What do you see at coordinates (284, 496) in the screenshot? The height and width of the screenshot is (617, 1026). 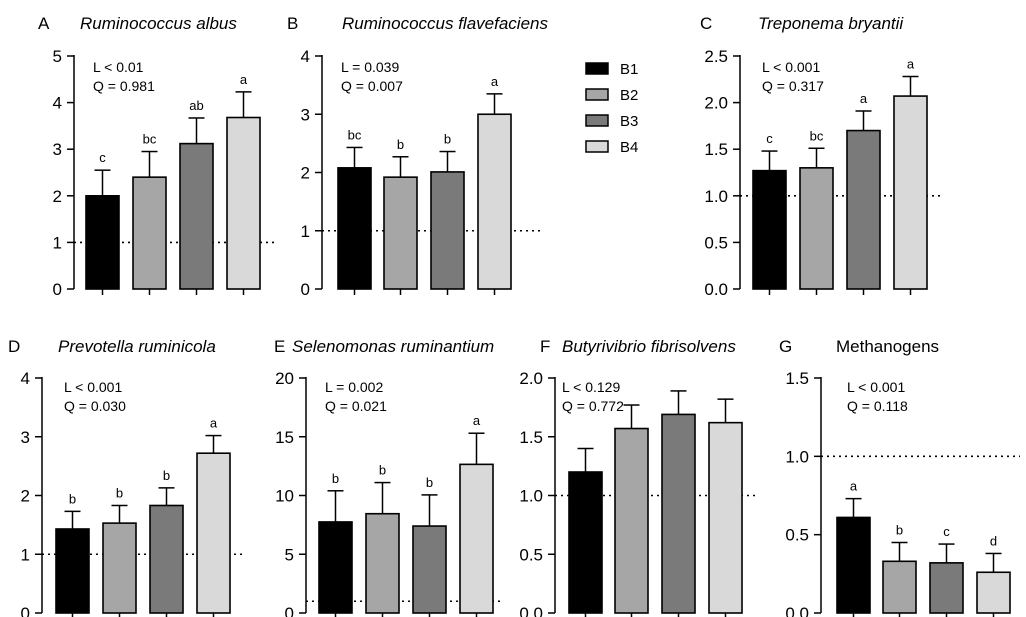 I see `y-tick-label: 10` at bounding box center [284, 496].